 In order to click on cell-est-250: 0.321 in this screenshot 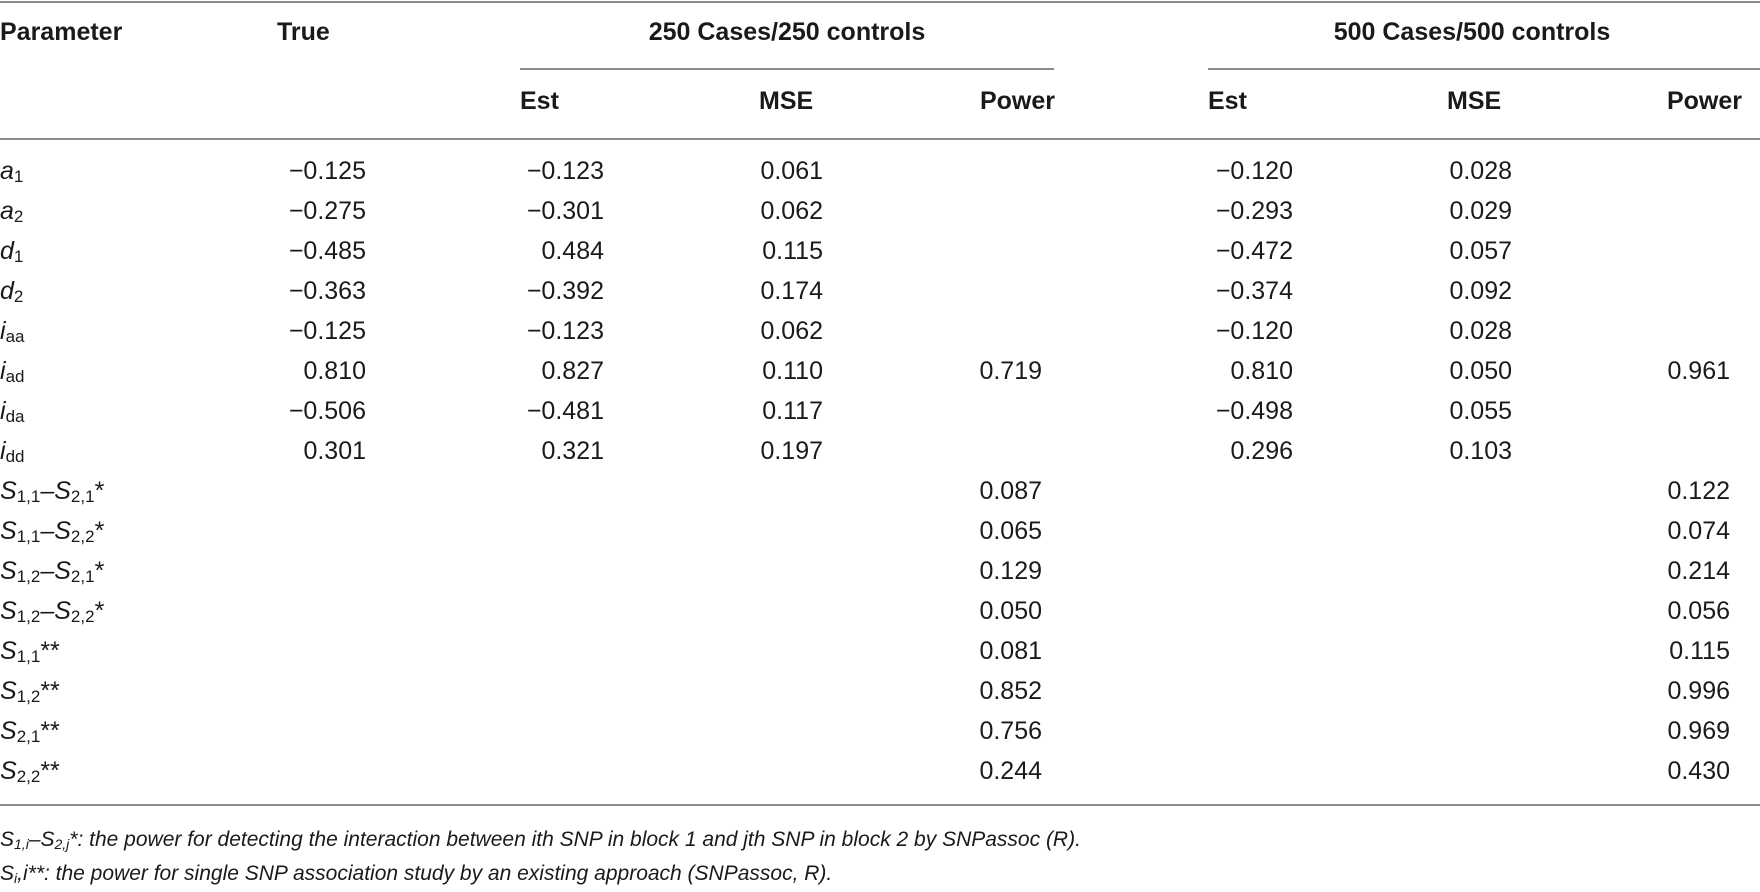, I will do `click(572, 451)`.